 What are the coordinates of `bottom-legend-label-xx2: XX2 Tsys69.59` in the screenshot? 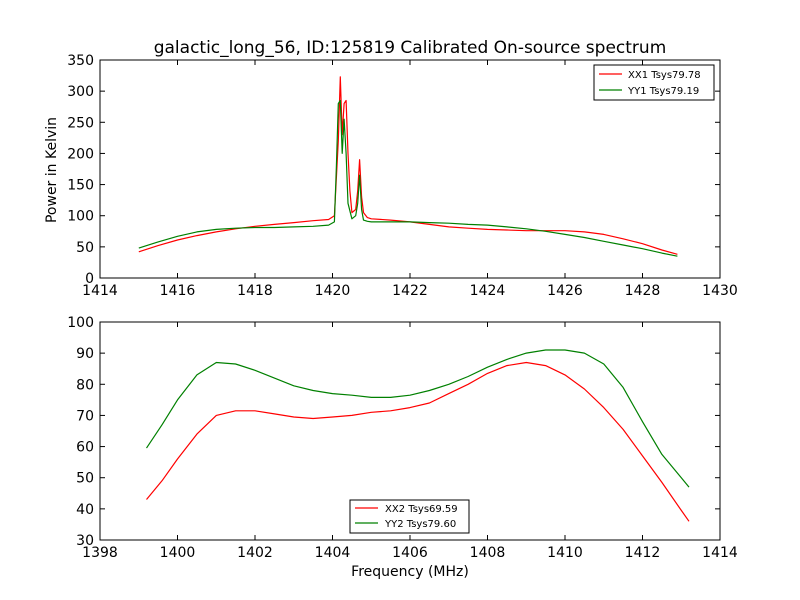 It's located at (421, 509).